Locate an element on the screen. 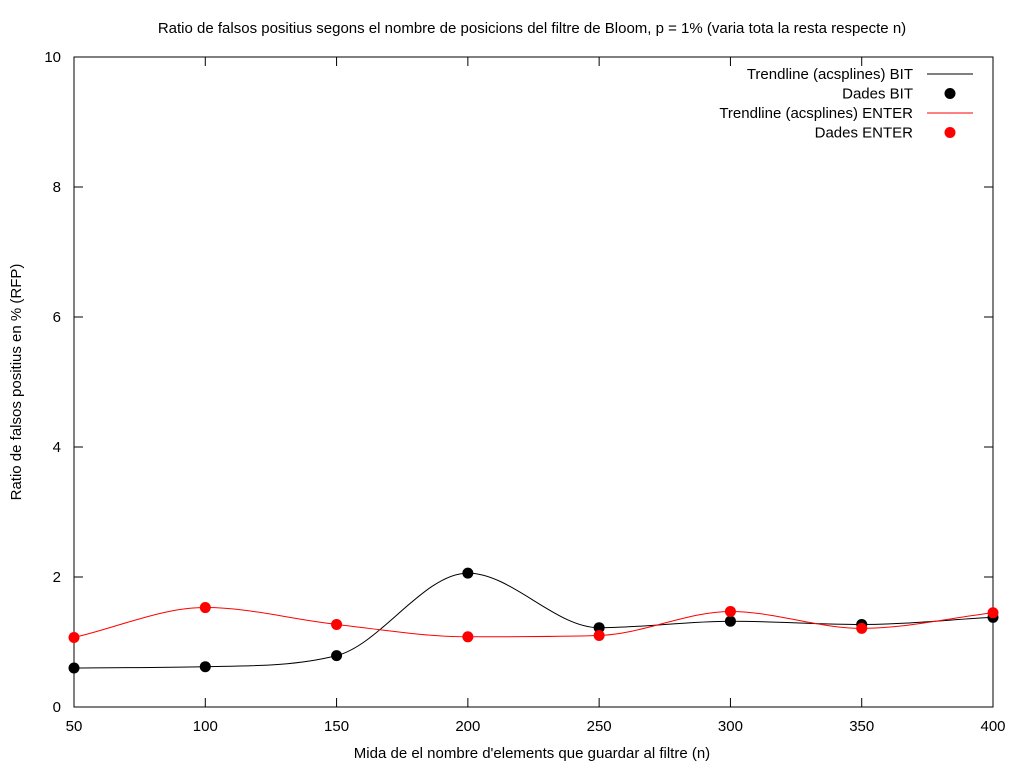 Image resolution: width=1024 pixels, height=768 pixels. y-tick-label: 6 is located at coordinates (57, 317).